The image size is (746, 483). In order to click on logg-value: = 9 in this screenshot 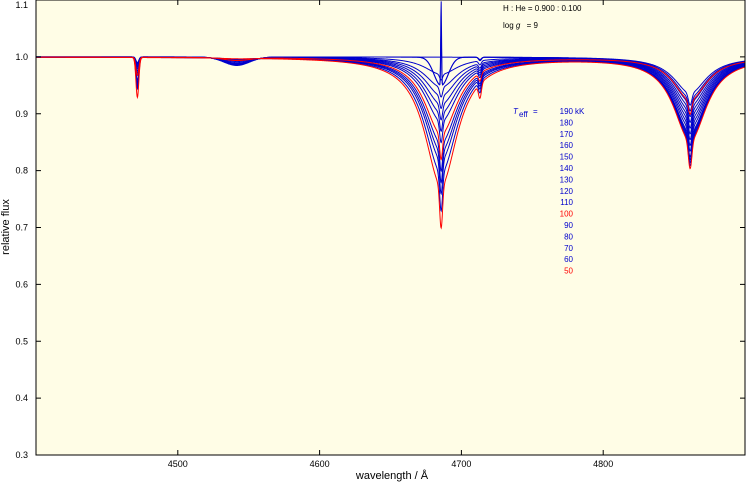, I will do `click(533, 25)`.